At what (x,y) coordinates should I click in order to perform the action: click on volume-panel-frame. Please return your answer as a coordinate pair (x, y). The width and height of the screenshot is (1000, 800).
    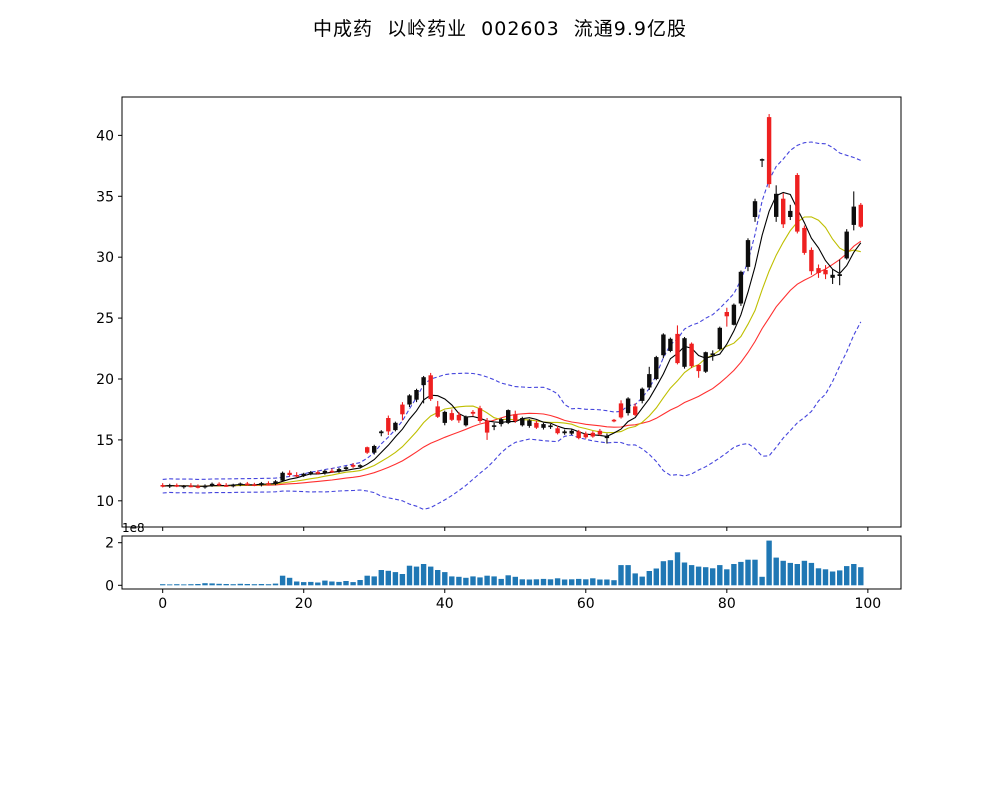
    Looking at the image, I should click on (511, 562).